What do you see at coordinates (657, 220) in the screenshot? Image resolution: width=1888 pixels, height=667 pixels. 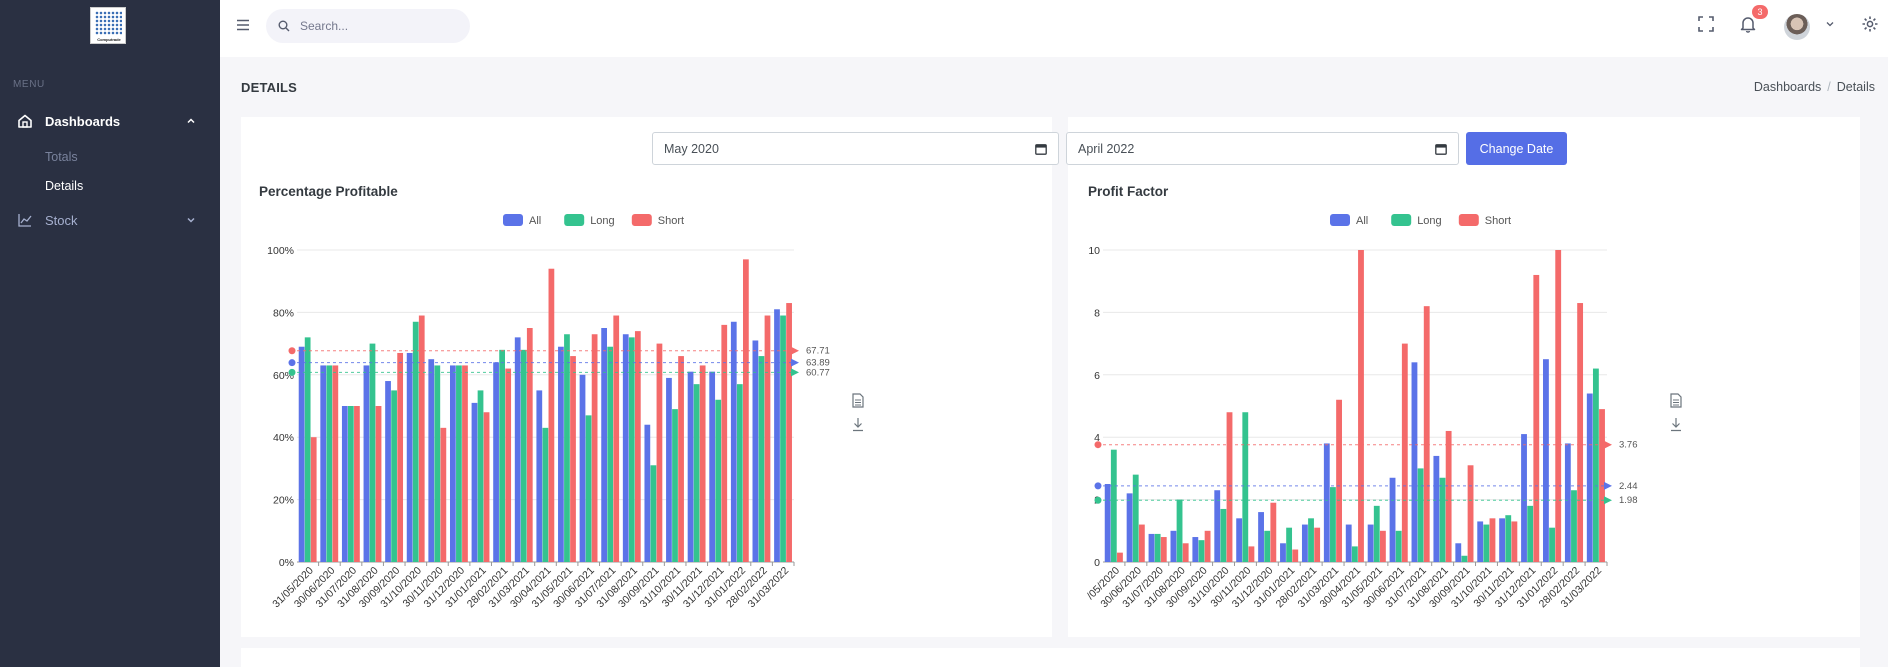 I see `legend-item-short: Short` at bounding box center [657, 220].